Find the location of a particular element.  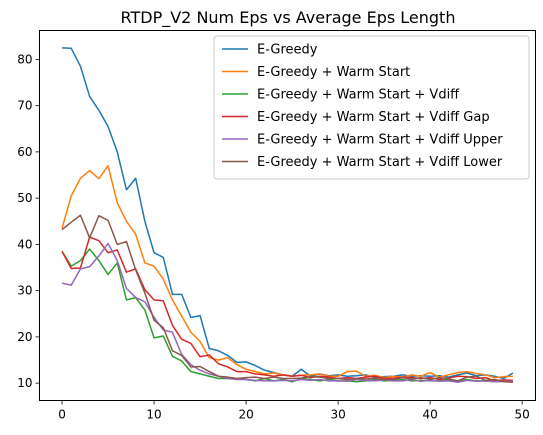

x-tick-label: 40 is located at coordinates (429, 415).